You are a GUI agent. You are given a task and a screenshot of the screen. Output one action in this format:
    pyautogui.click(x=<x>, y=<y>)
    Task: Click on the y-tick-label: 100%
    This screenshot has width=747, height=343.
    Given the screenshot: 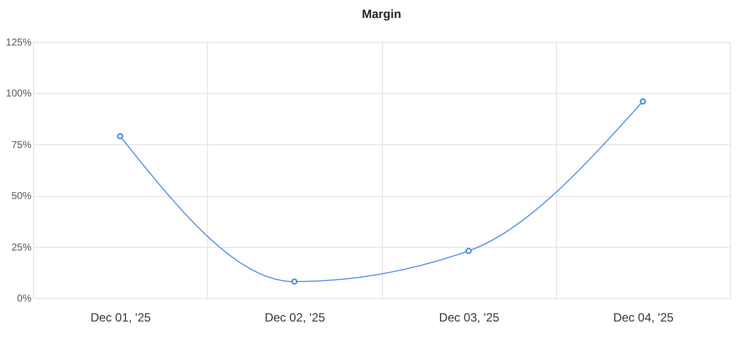 What is the action you would take?
    pyautogui.click(x=19, y=94)
    